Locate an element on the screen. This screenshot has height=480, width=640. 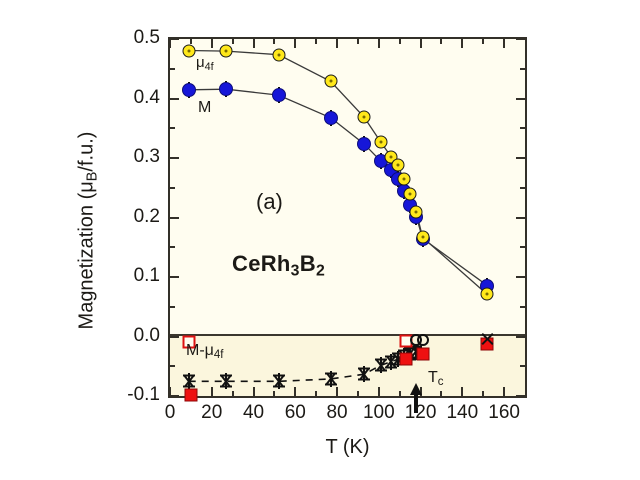
y-axis-title-mu: μ is located at coordinates (86, 187).